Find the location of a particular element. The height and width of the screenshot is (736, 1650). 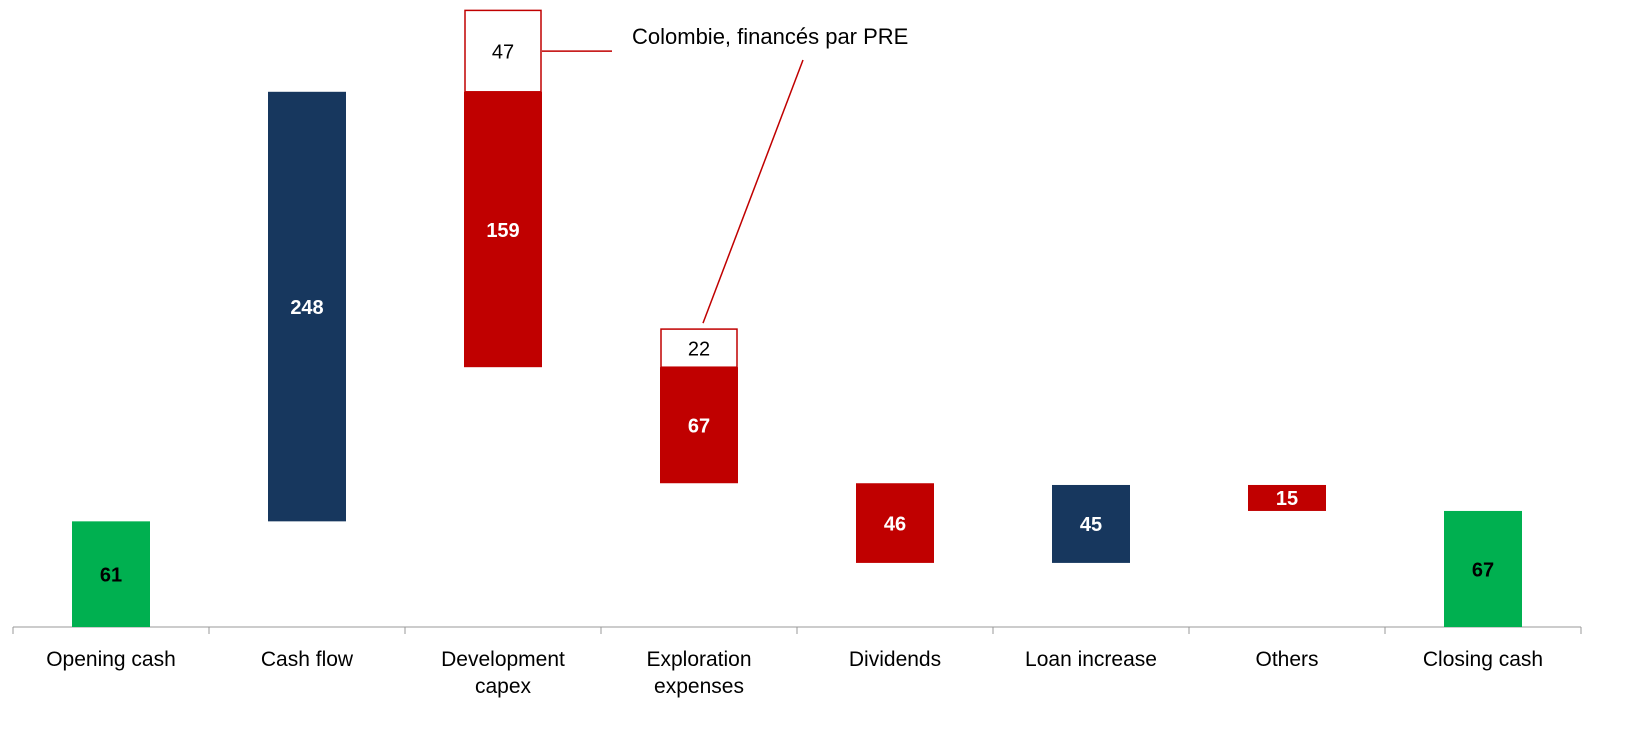

value-label: 46 is located at coordinates (895, 524).